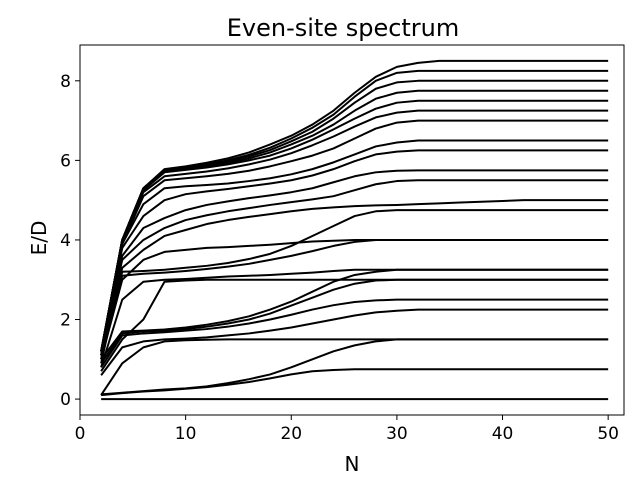 The height and width of the screenshot is (485, 640). I want to click on x-tick-label: 50, so click(608, 434).